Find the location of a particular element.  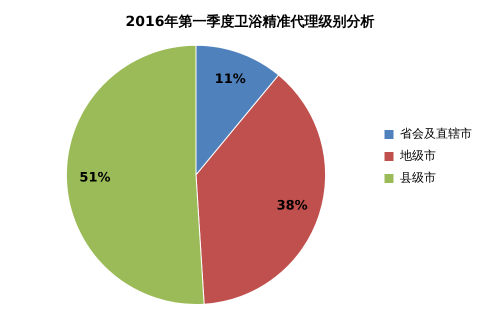

data-label: 38% is located at coordinates (292, 206).